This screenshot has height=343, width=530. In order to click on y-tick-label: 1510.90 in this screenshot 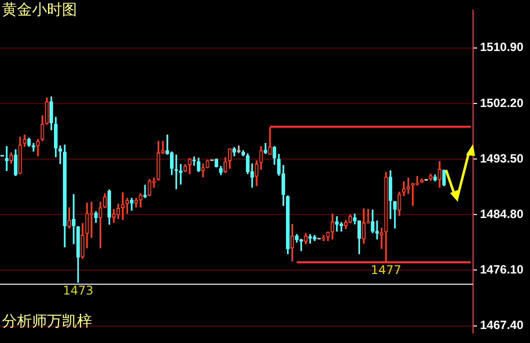, I will do `click(502, 47)`.